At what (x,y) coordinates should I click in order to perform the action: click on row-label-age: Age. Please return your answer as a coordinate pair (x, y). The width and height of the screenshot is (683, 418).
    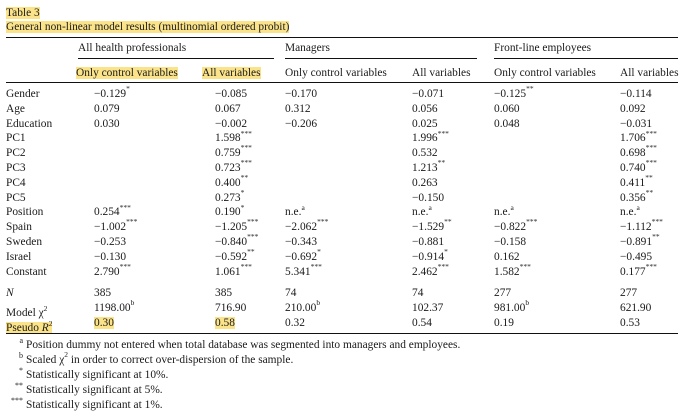
    Looking at the image, I should click on (15, 108).